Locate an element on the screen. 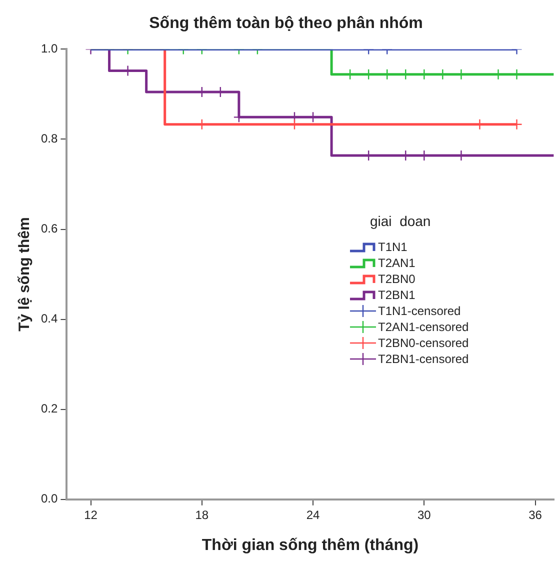 This screenshot has height=571, width=560. y-tick-label: 0.0 is located at coordinates (49, 499).